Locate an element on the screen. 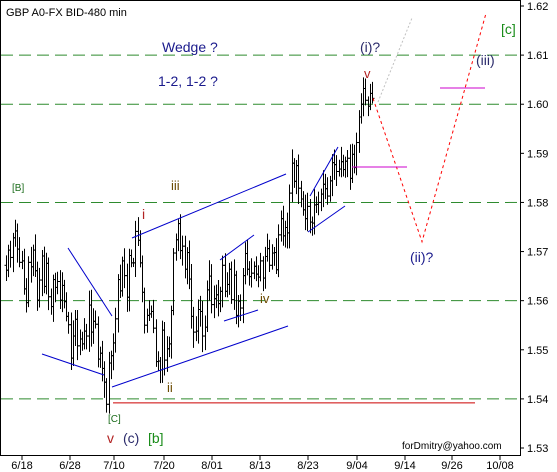 Image resolution: width=557 pixels, height=472 pixels. y-tick-label-3: 1.56 is located at coordinates (537, 302).